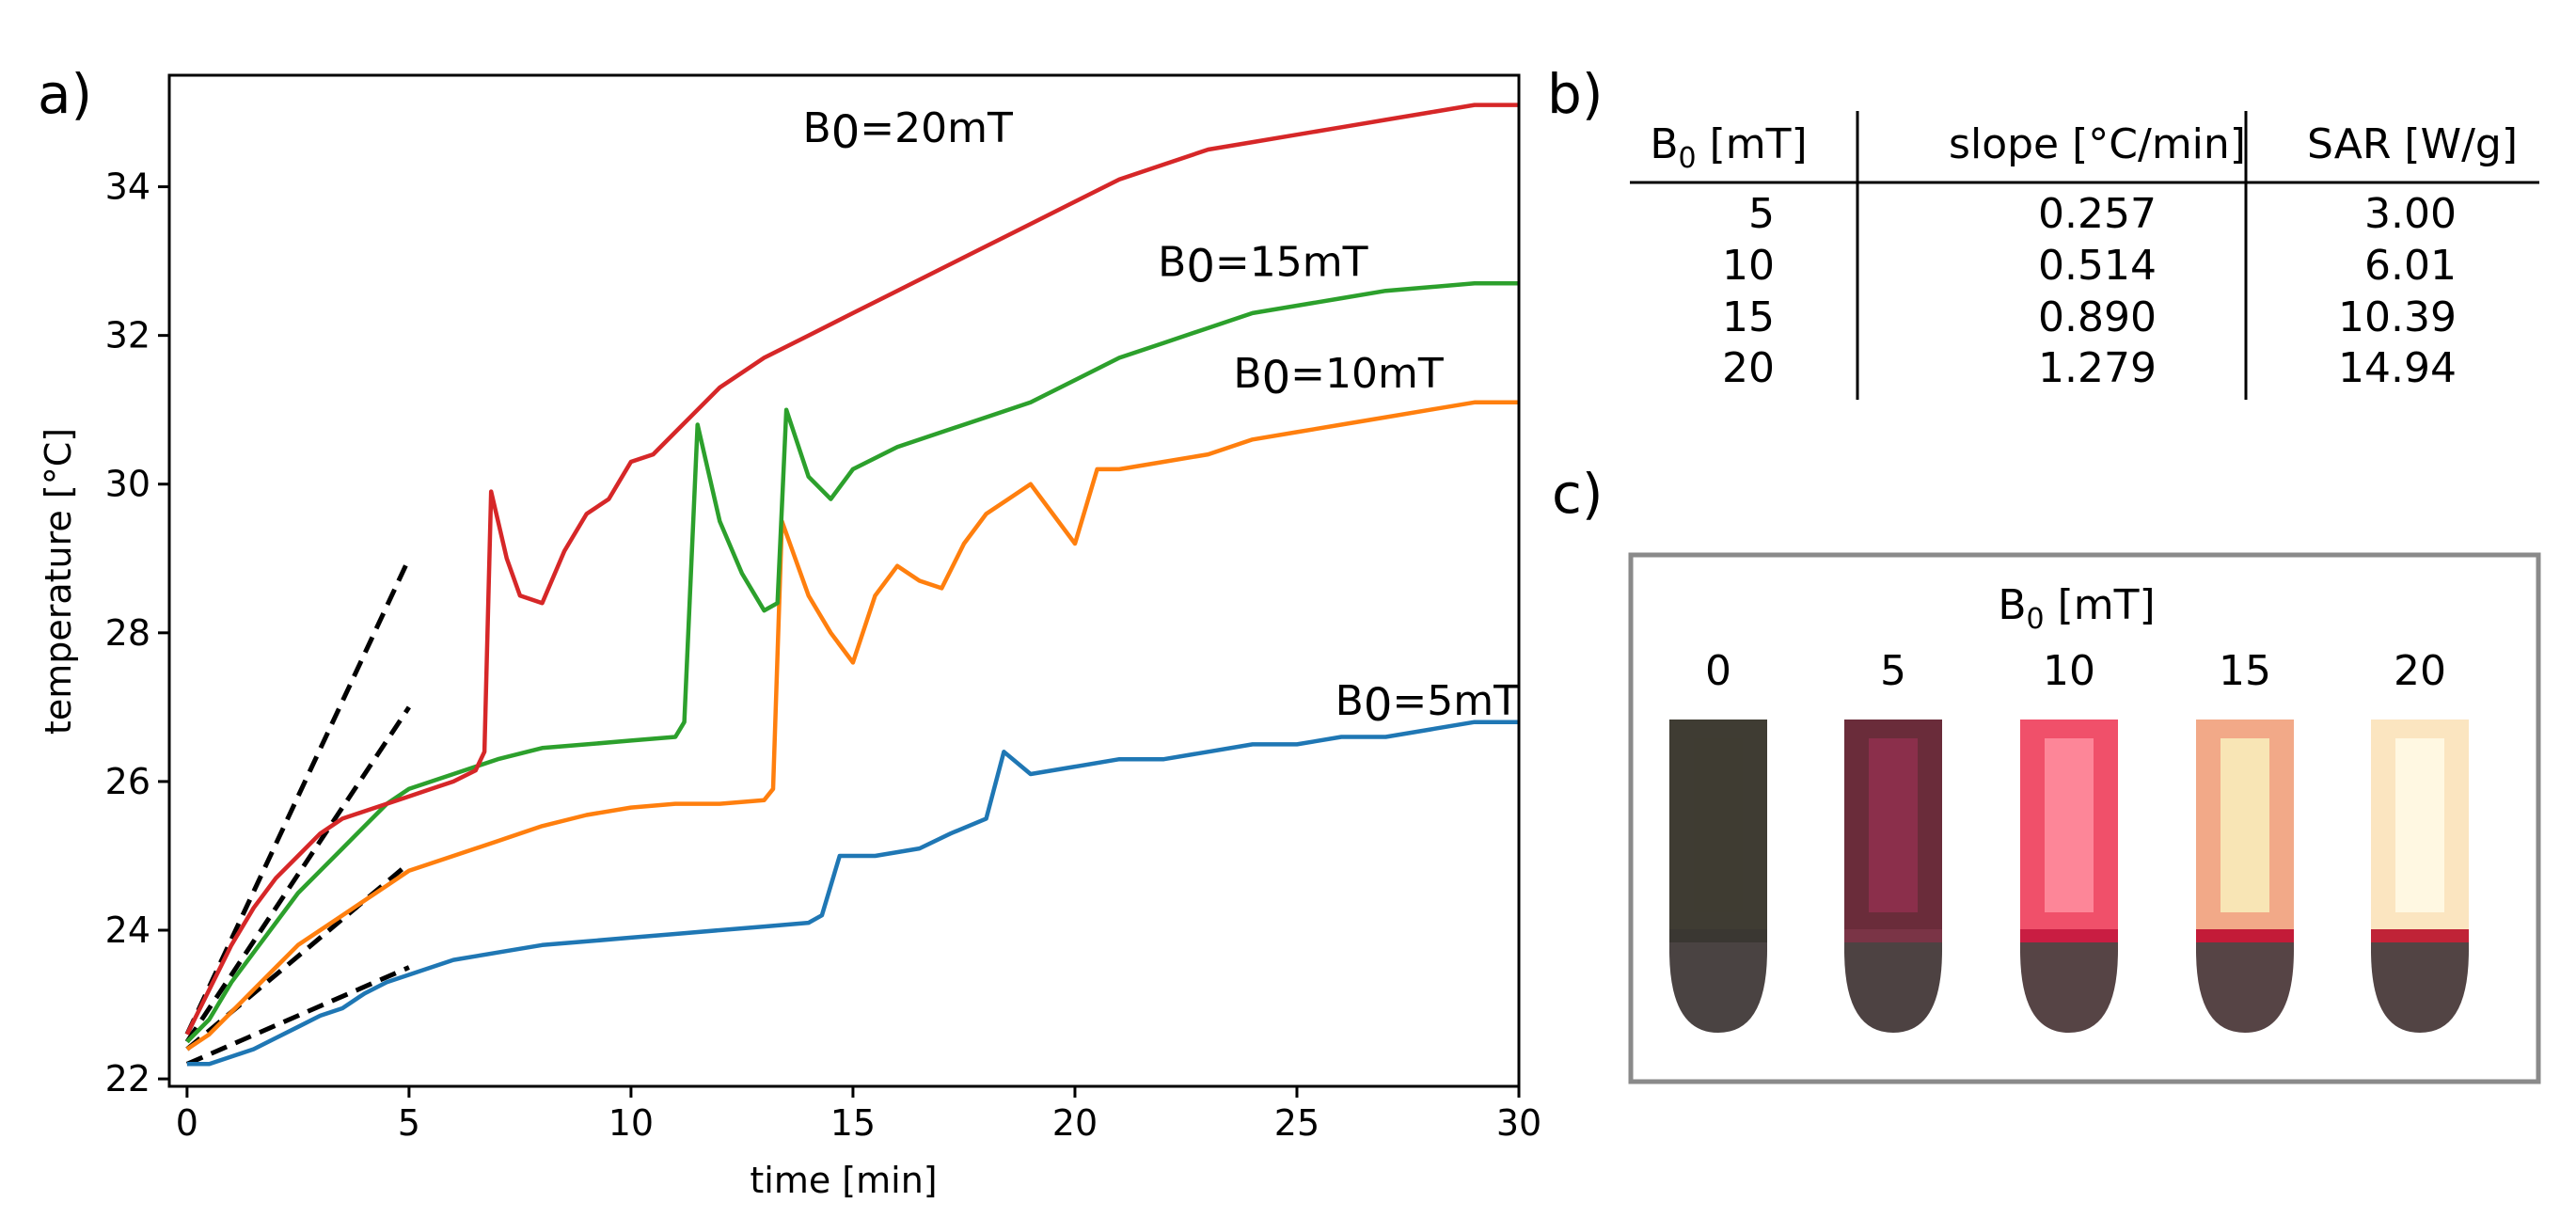 This screenshot has width=2576, height=1218. What do you see at coordinates (58, 582) in the screenshot?
I see `y-axis-label: temperature [°C]` at bounding box center [58, 582].